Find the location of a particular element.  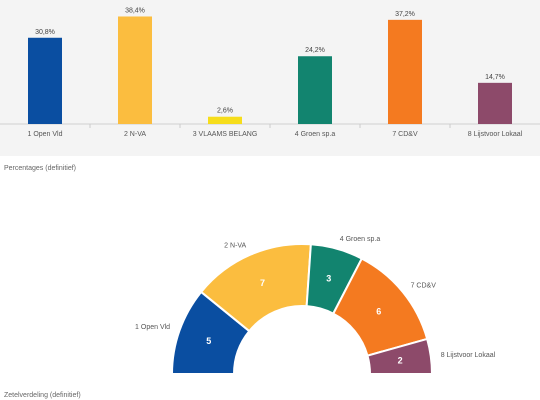

seat-value-label: 6 is located at coordinates (378, 312).